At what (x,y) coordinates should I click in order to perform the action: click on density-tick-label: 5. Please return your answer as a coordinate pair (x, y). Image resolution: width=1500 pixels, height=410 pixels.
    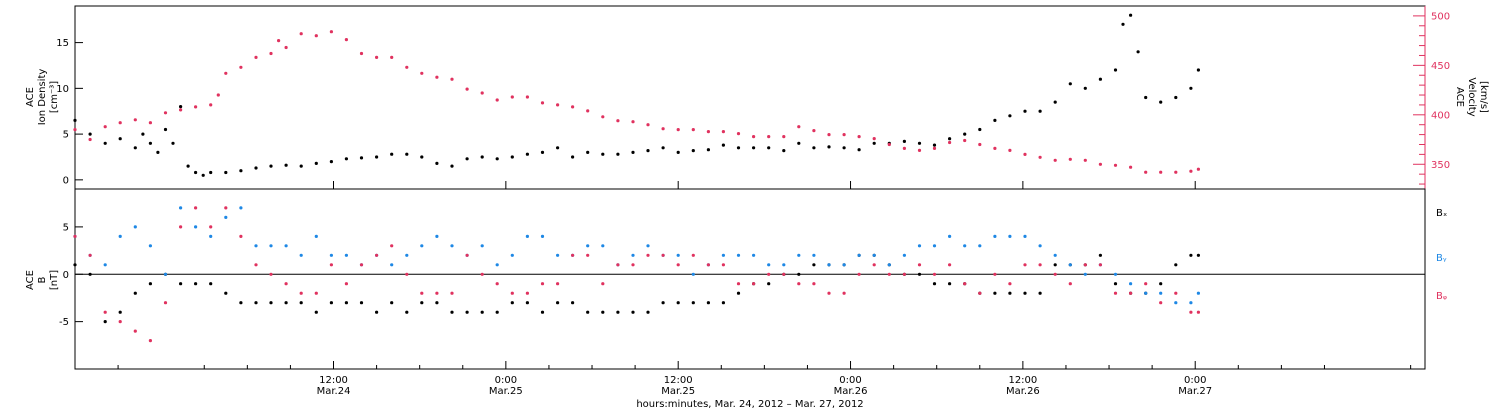
    Looking at the image, I should click on (66, 135).